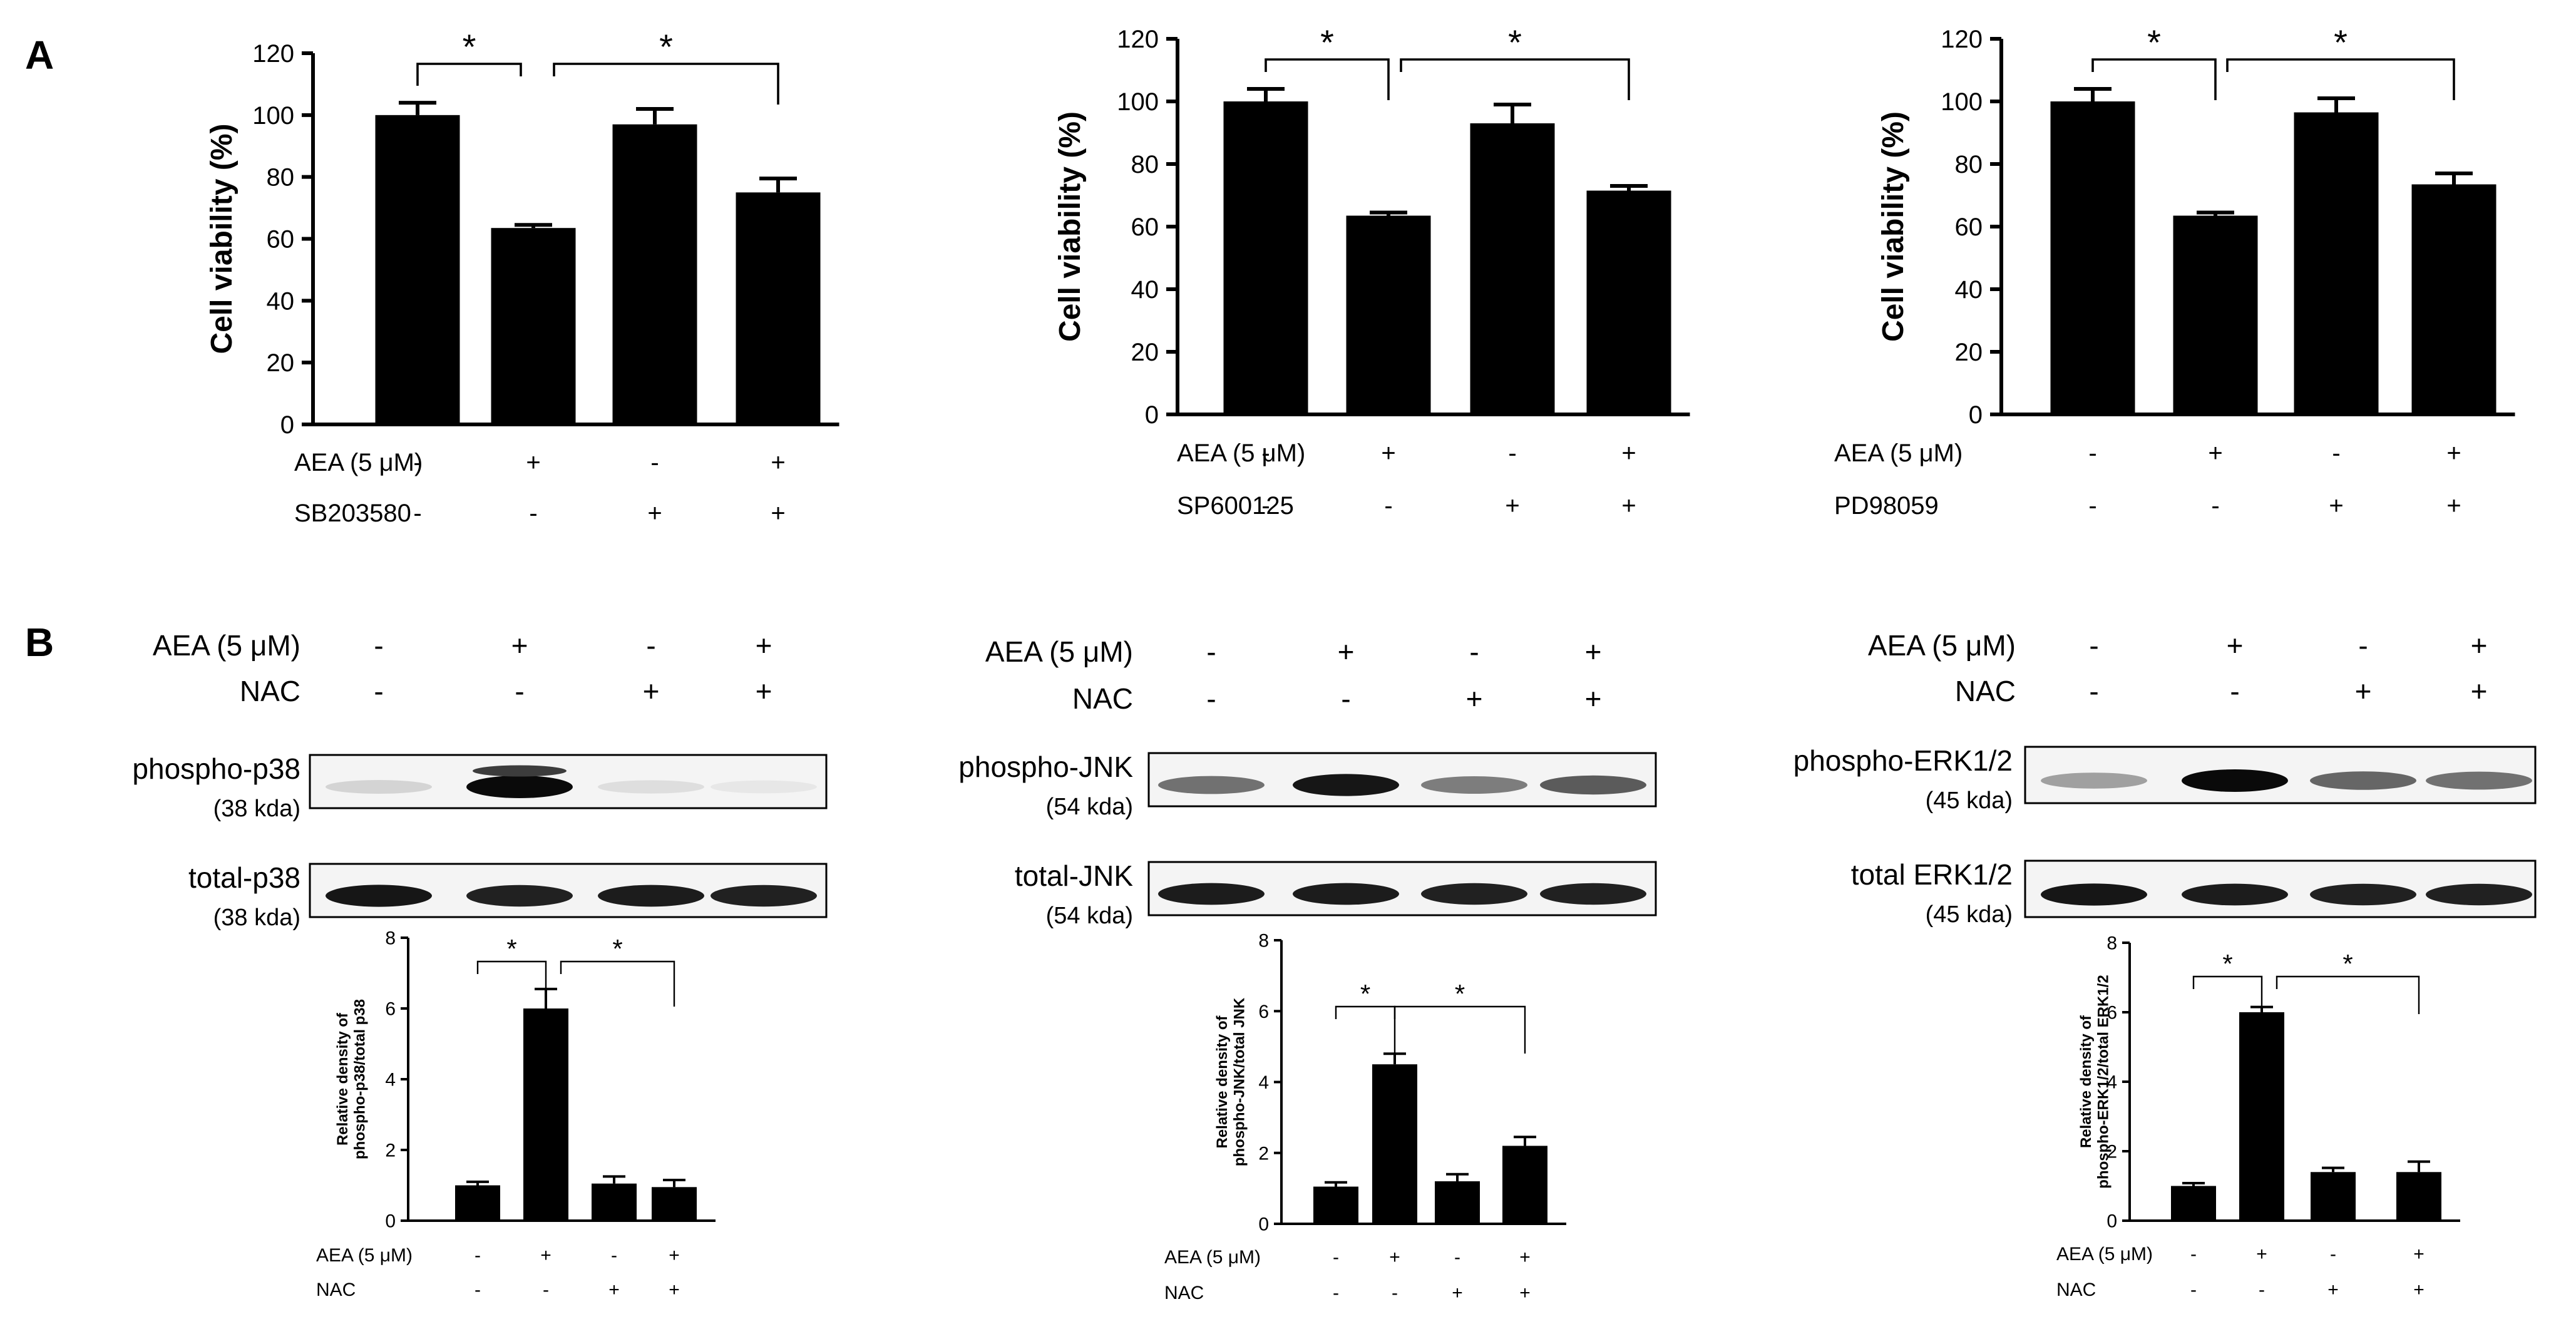 This screenshot has height=1334, width=2576. What do you see at coordinates (1962, 102) in the screenshot?
I see `y-tick-label: 100` at bounding box center [1962, 102].